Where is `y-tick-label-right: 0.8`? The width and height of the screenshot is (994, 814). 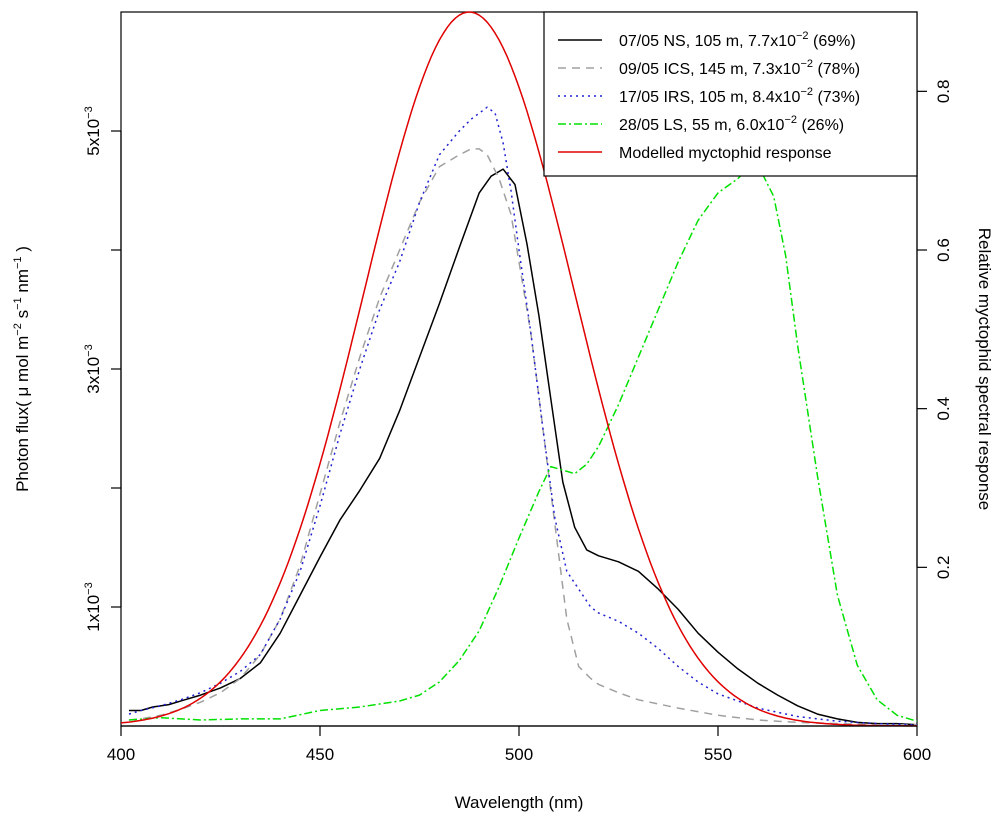 y-tick-label-right: 0.8 is located at coordinates (943, 92).